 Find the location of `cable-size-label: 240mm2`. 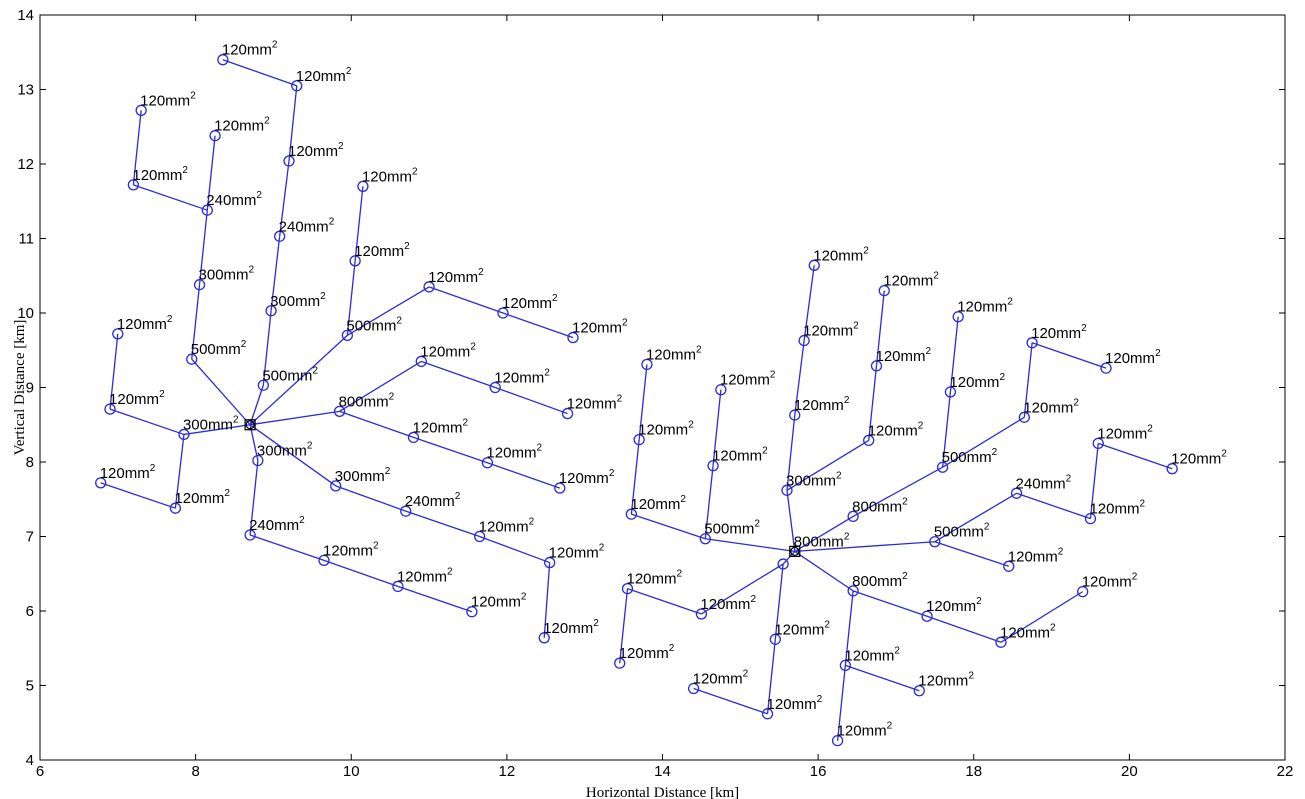

cable-size-label: 240mm2 is located at coordinates (1044, 482).